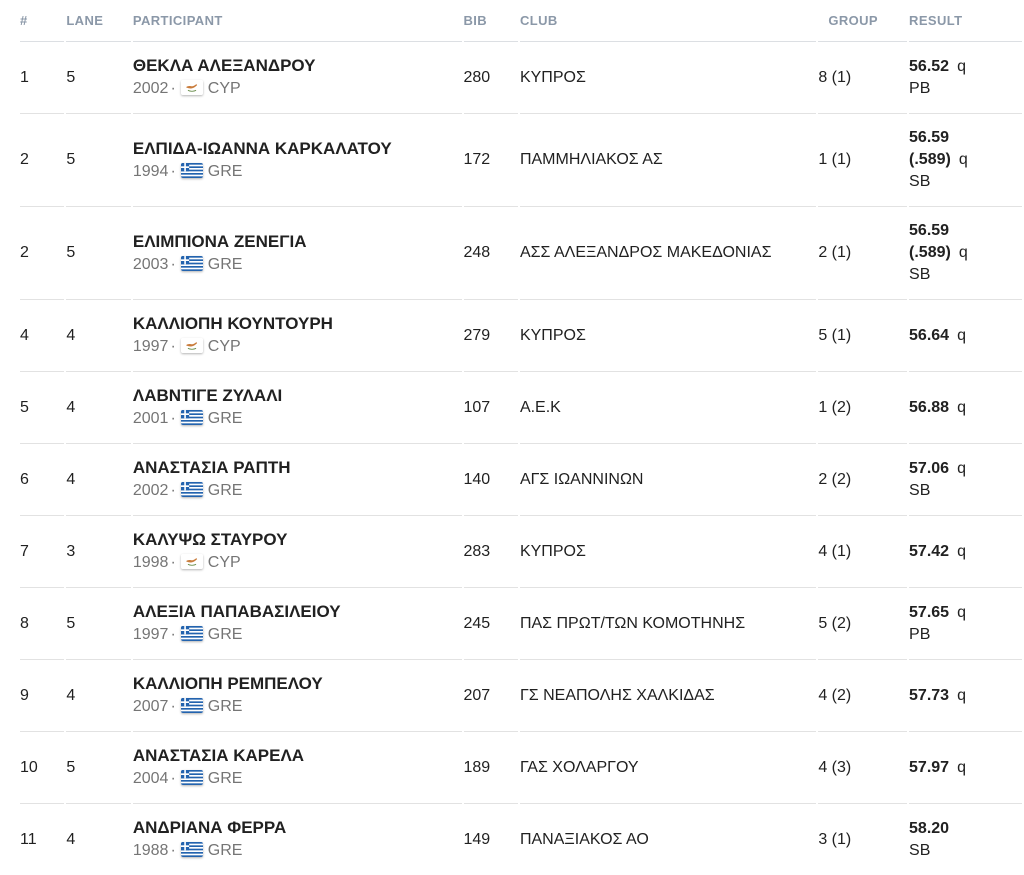  Describe the element at coordinates (862, 839) in the screenshot. I see `group-cell: 3 (1)` at that location.